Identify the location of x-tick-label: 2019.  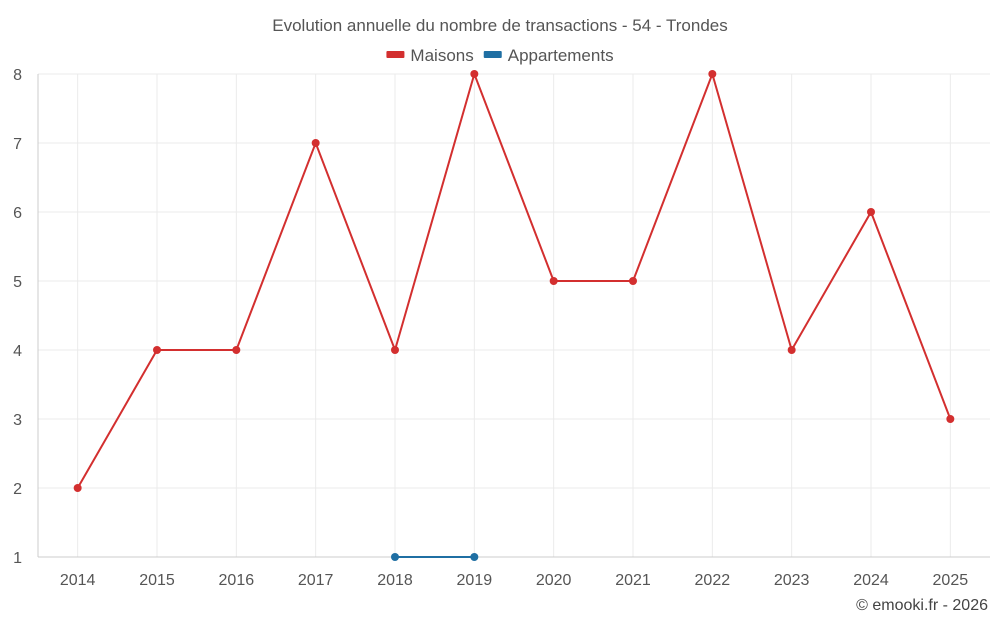
(475, 580).